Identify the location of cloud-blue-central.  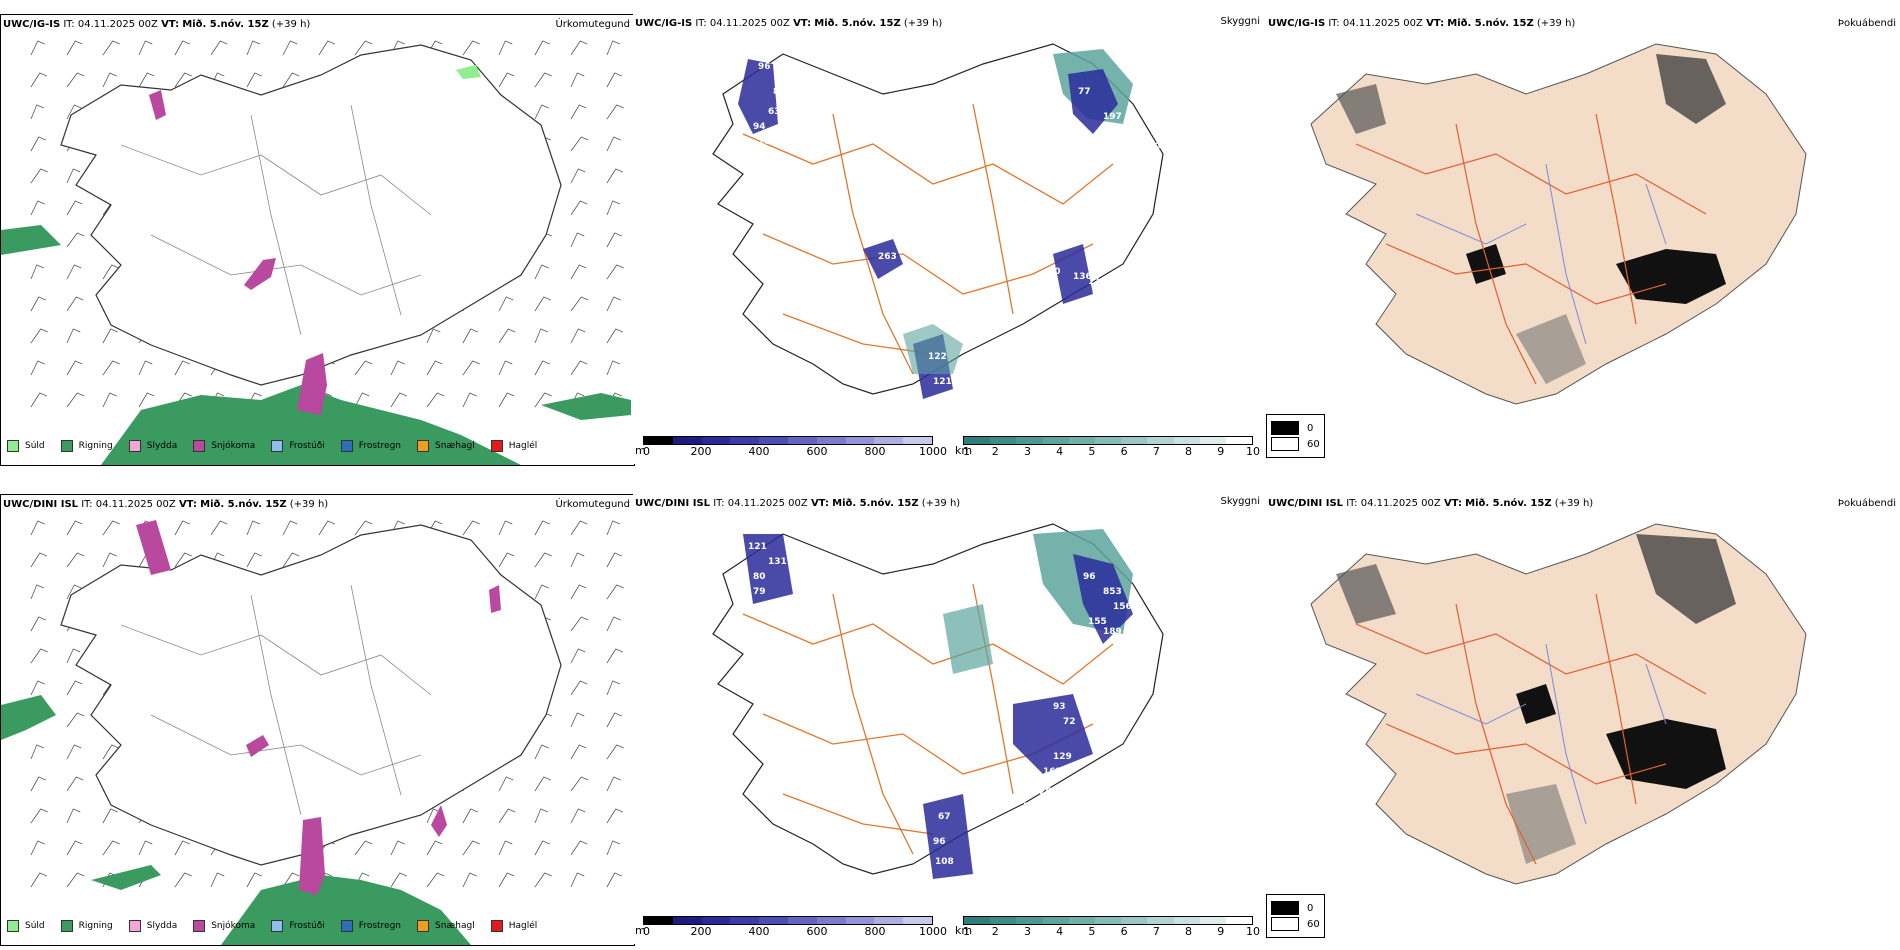
(883, 259).